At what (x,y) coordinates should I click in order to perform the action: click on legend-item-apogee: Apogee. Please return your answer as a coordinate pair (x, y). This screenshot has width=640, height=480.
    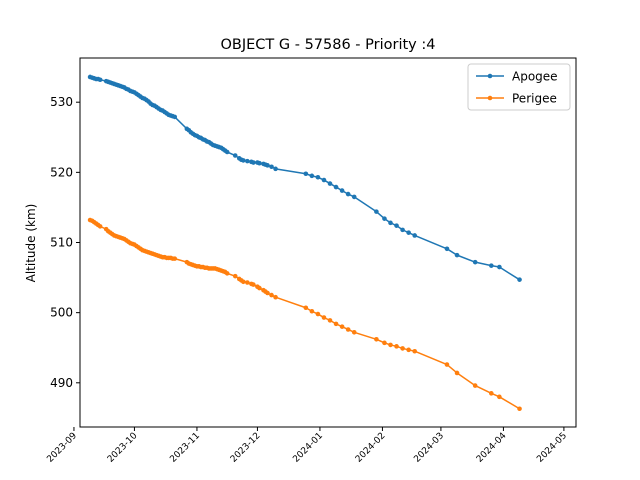
    Looking at the image, I should click on (517, 77).